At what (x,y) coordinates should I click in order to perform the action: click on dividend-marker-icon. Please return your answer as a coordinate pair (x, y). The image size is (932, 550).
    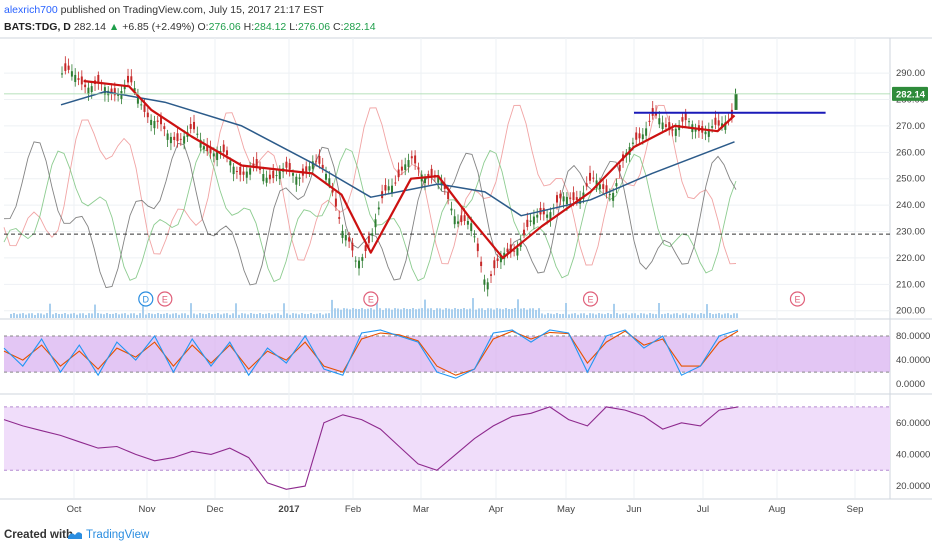
    Looking at the image, I should click on (146, 299).